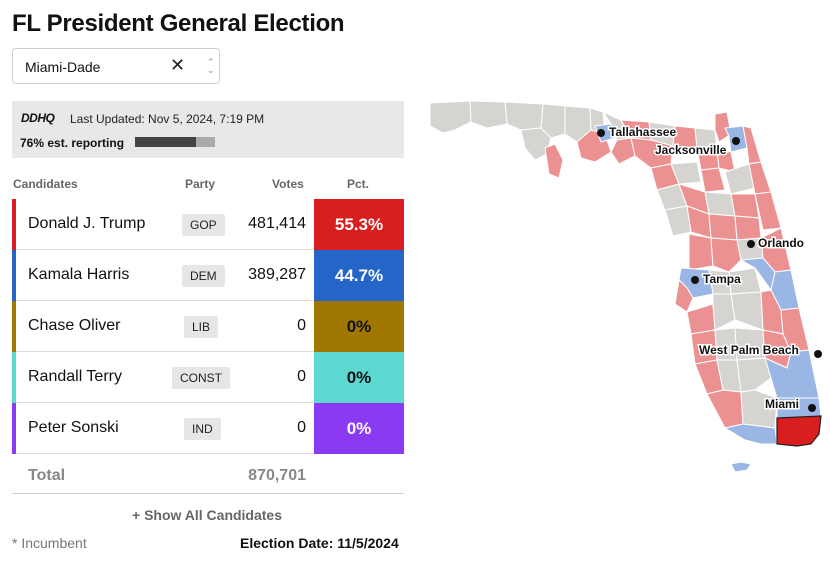 This screenshot has width=830, height=564. Describe the element at coordinates (116, 66) in the screenshot. I see `county-select: Miami-Dade ✕ ⌃ ⌄` at that location.